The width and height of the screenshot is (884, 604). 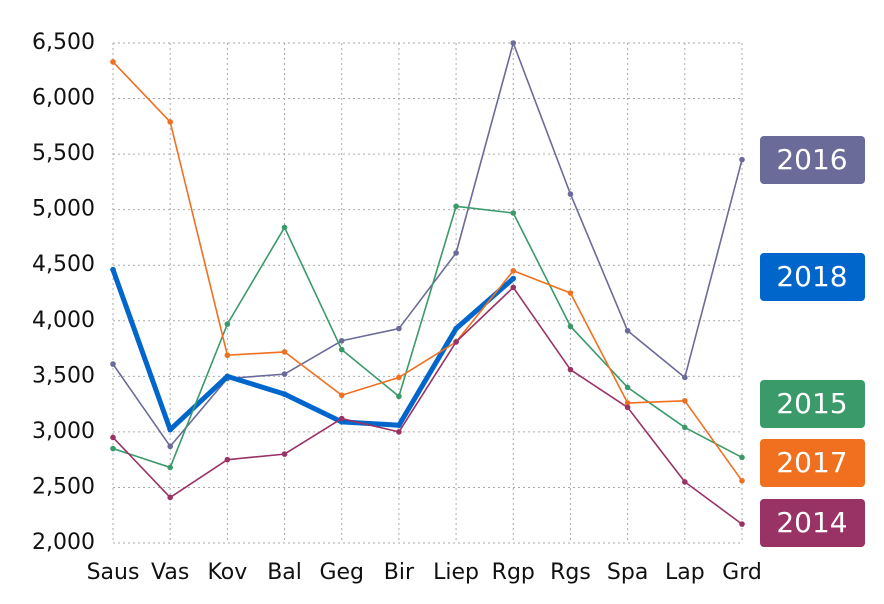 What do you see at coordinates (170, 572) in the screenshot?
I see `x-tick-label: Vas` at bounding box center [170, 572].